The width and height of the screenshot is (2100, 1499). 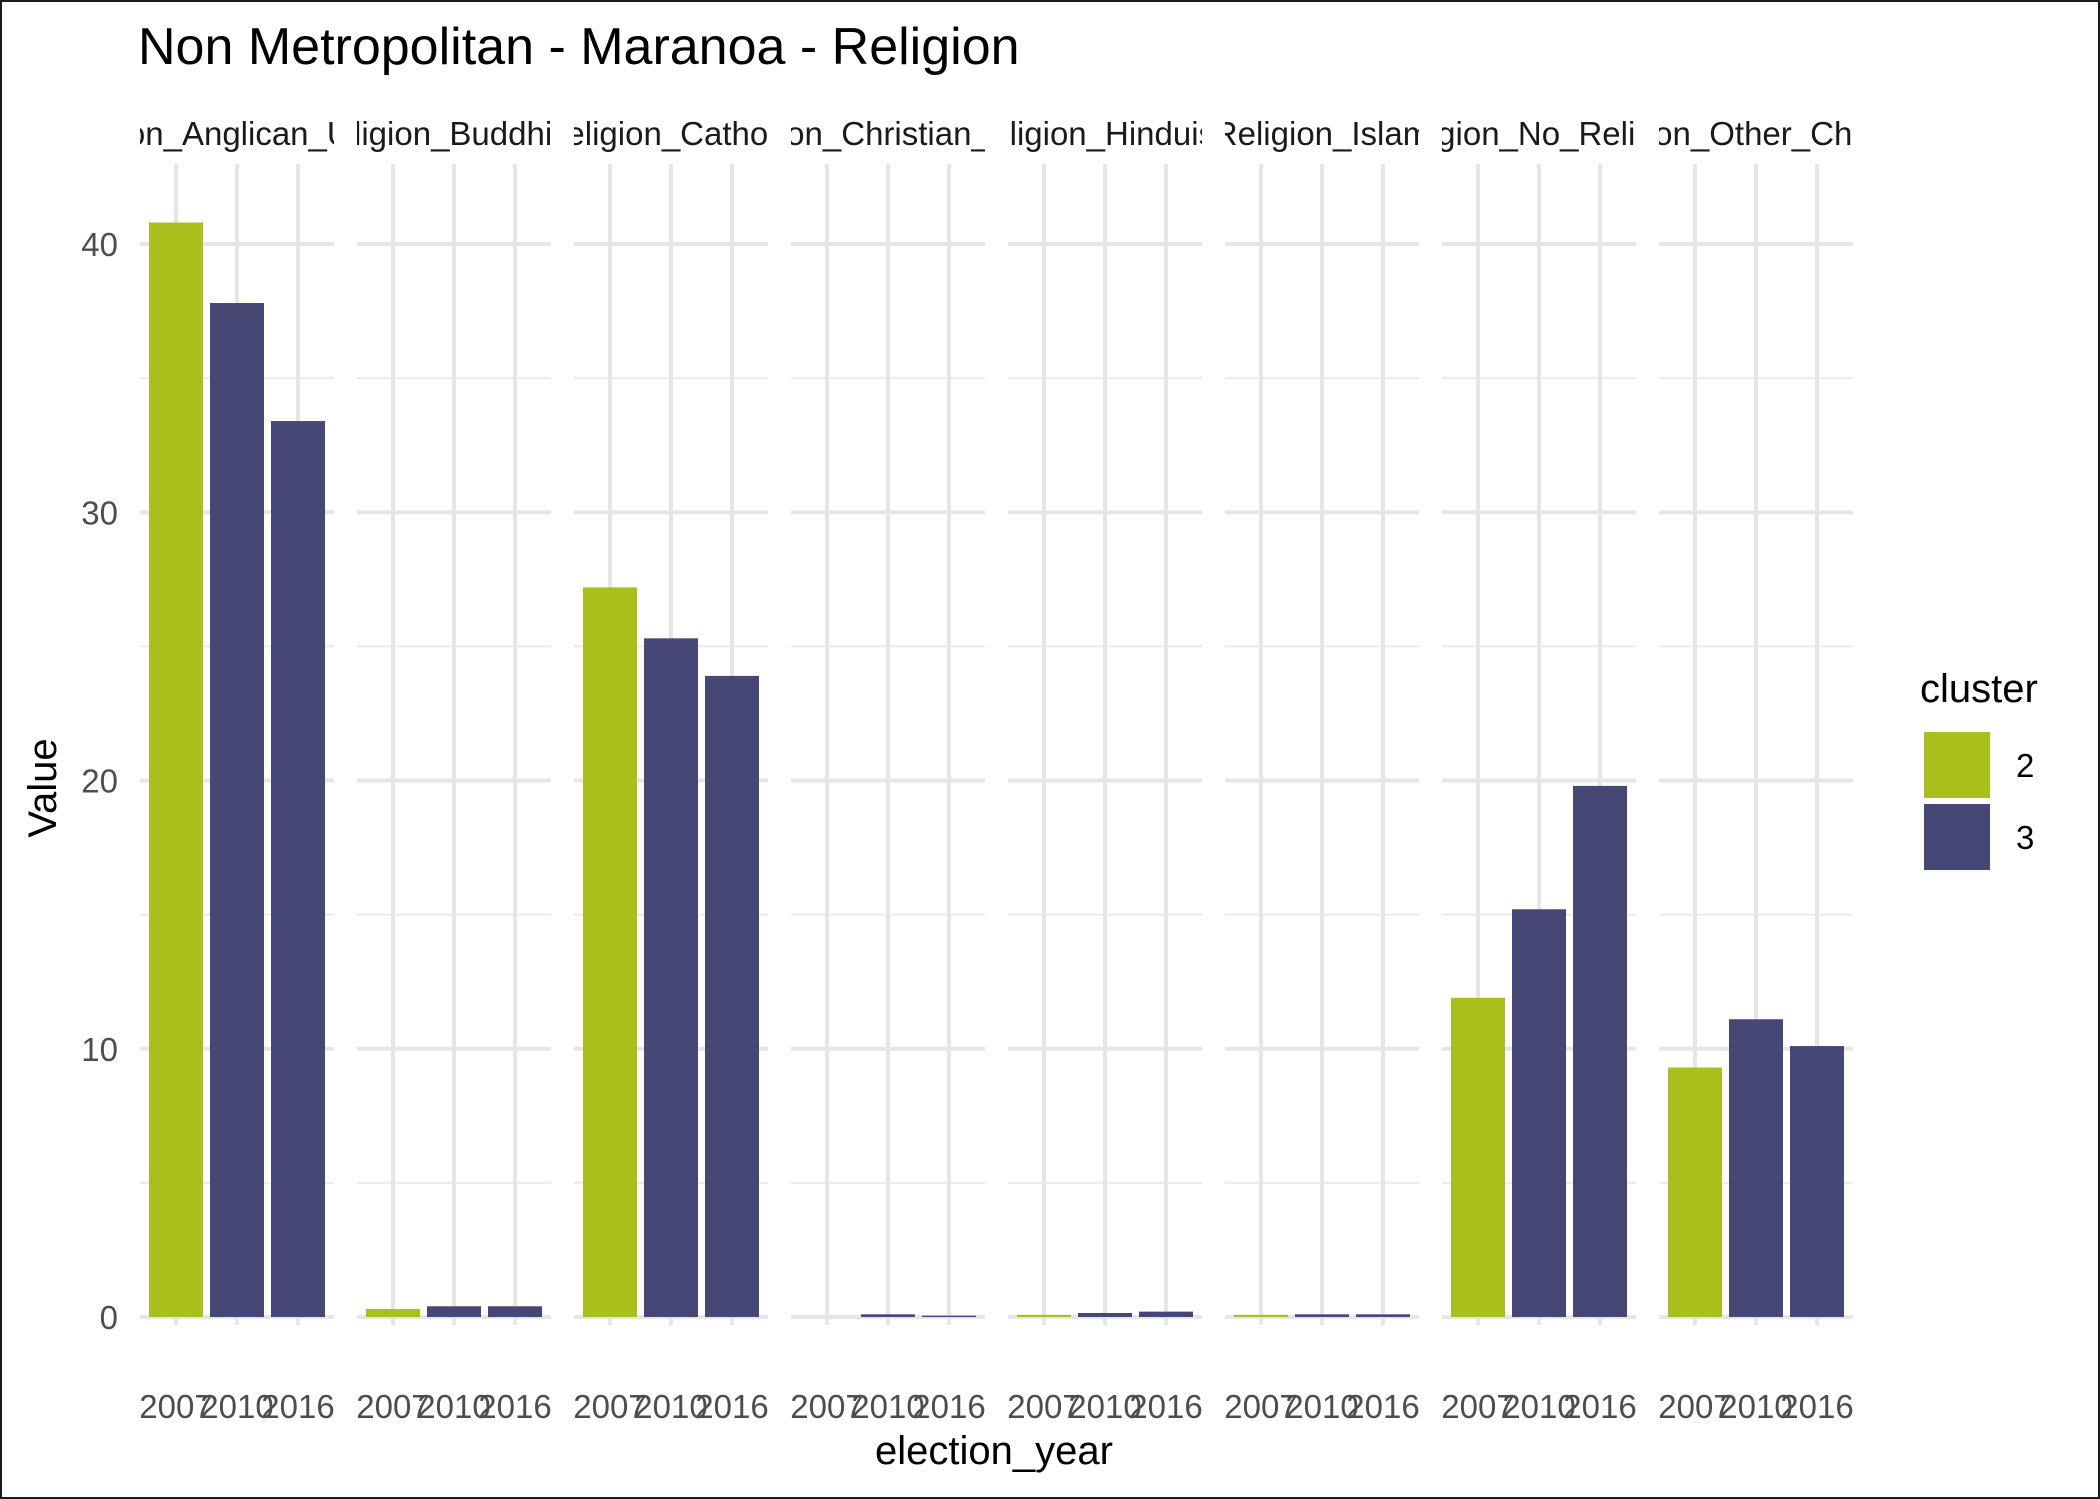 What do you see at coordinates (1600, 1051) in the screenshot?
I see `bar-6-2016` at bounding box center [1600, 1051].